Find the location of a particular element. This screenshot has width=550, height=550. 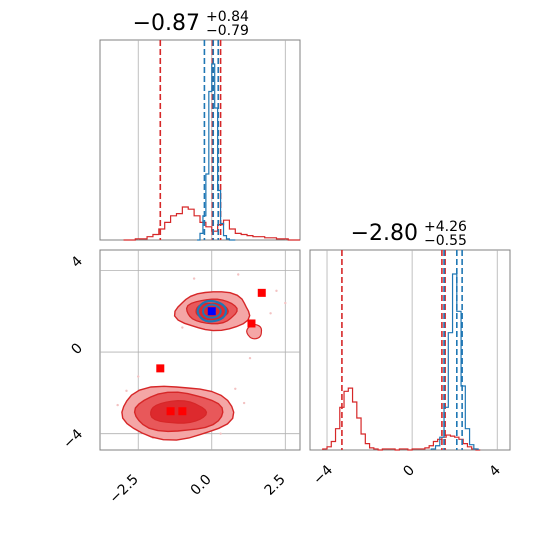

histogram-x-title-main: −0.87 is located at coordinates (166, 23).